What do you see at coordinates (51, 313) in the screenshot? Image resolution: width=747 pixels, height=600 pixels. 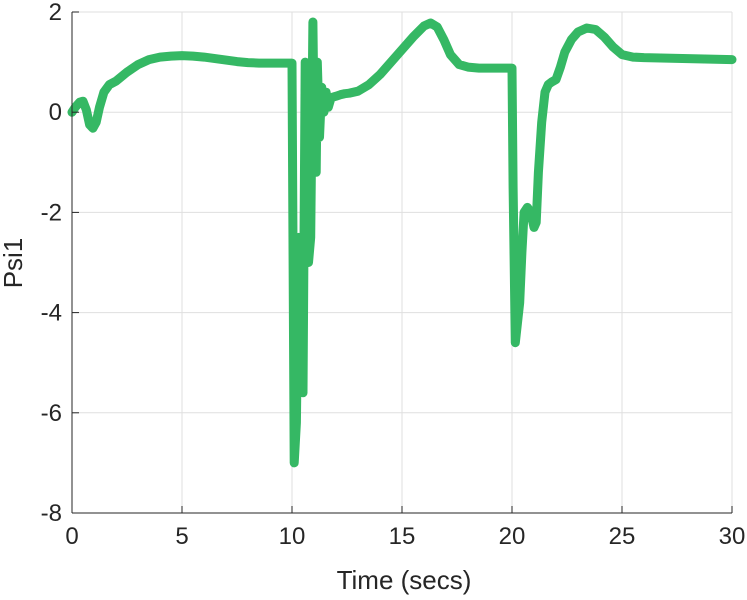 I see `y-tick-label: -4` at bounding box center [51, 313].